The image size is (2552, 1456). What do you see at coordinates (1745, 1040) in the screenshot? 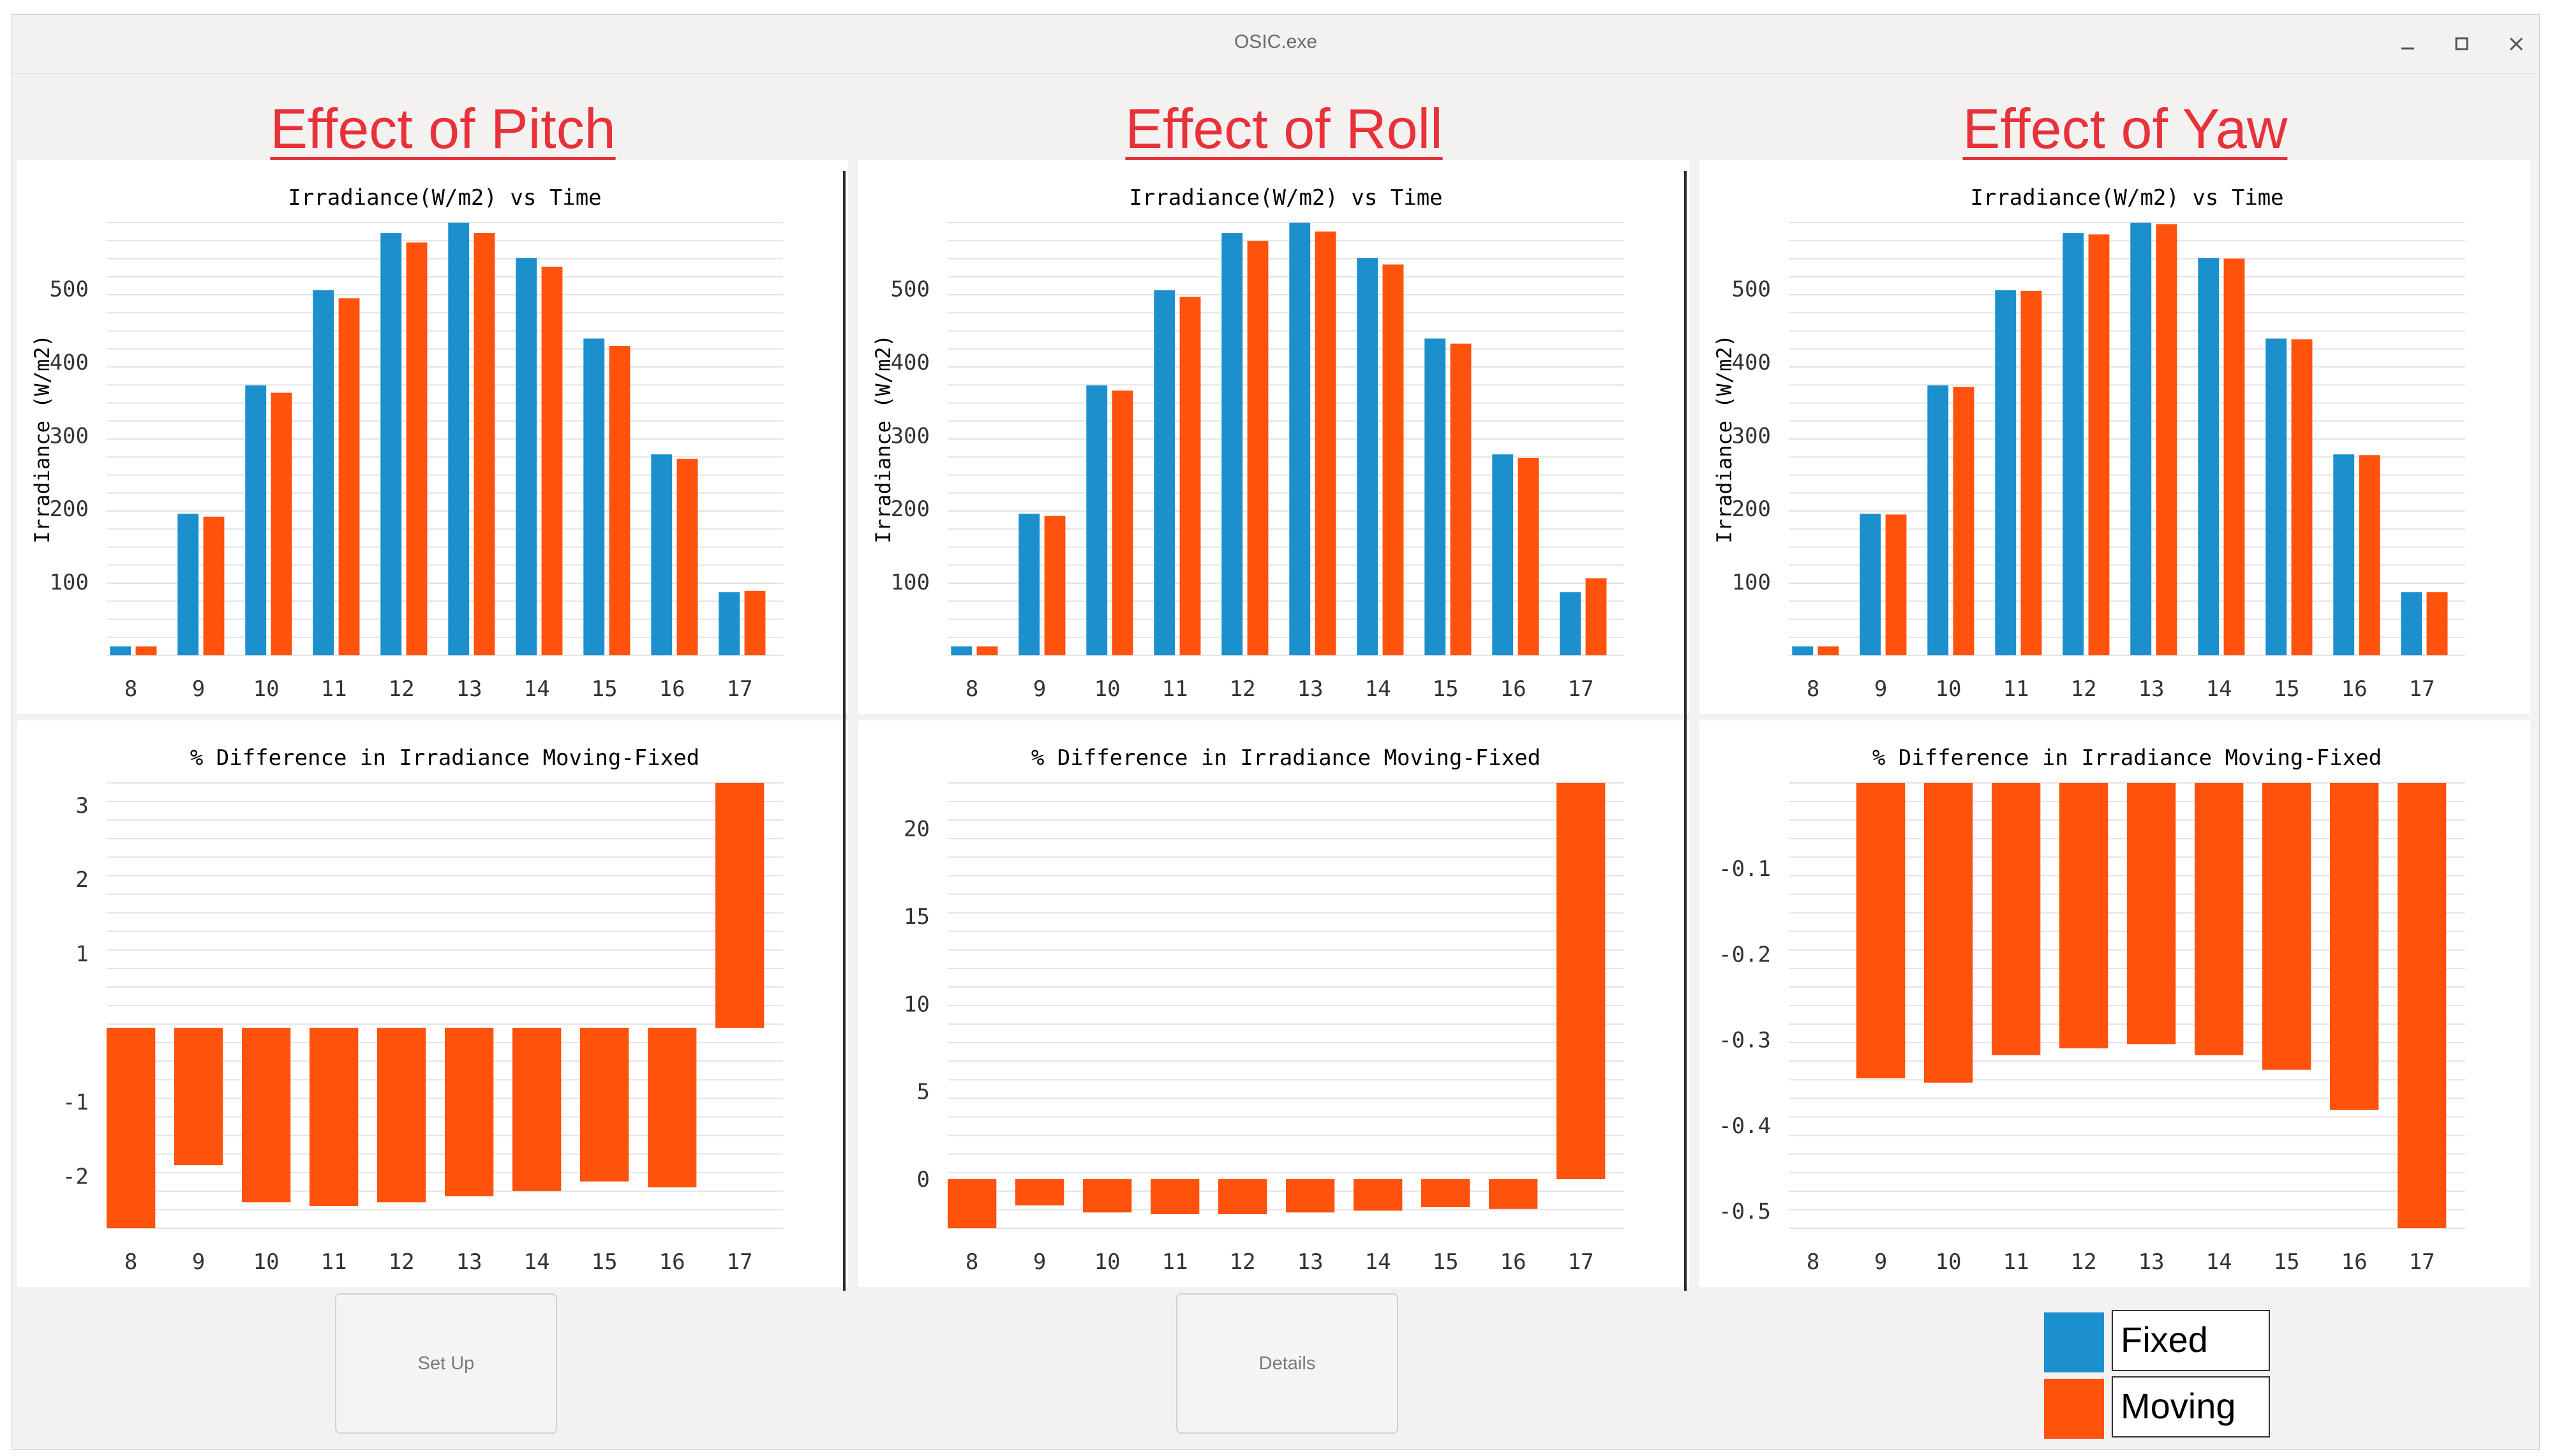
I see `y-tick-label: -0.3` at bounding box center [1745, 1040].